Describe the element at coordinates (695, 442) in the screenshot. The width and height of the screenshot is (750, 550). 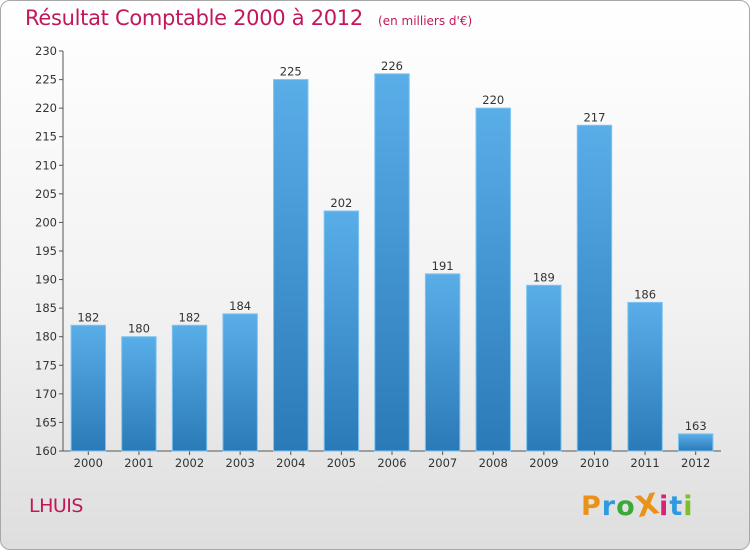
I see `bar-2012` at that location.